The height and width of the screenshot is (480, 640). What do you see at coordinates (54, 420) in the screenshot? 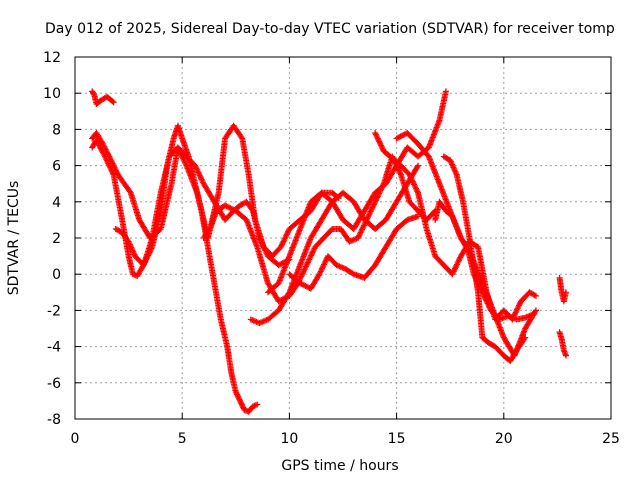
I see `y-tick-label: -8` at bounding box center [54, 420].